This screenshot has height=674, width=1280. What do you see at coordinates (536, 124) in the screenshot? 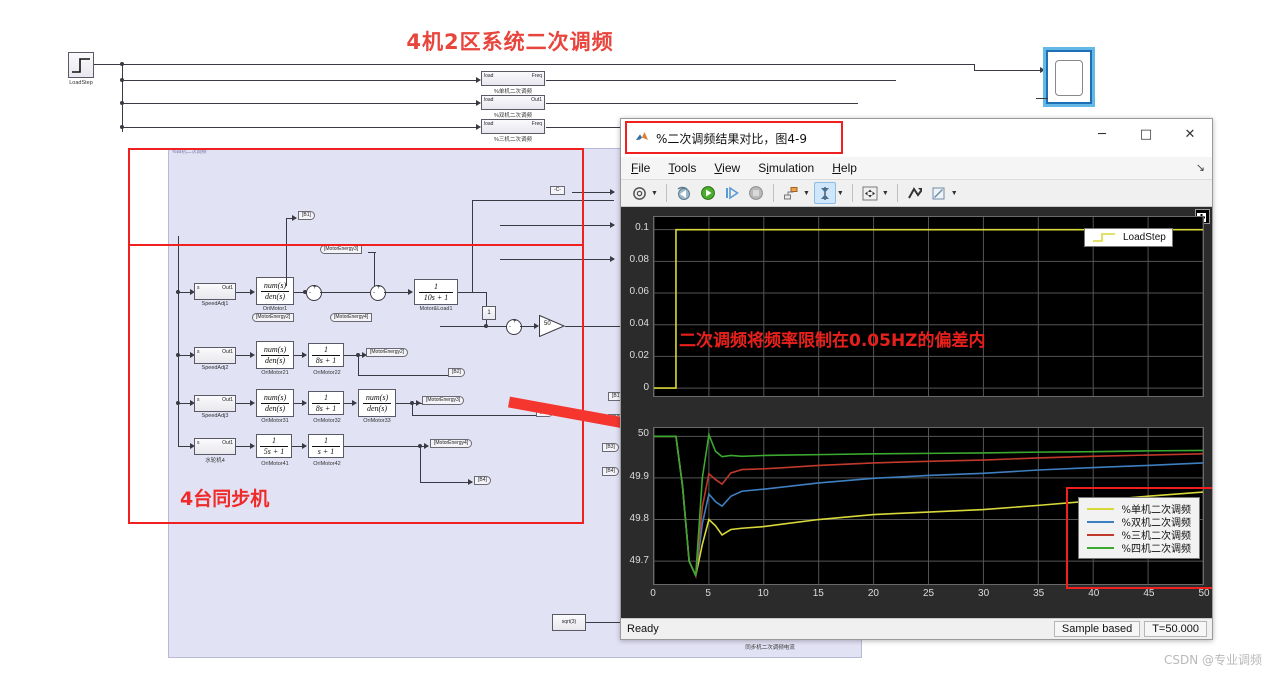
I see `port-out-label: Freq` at bounding box center [536, 124].